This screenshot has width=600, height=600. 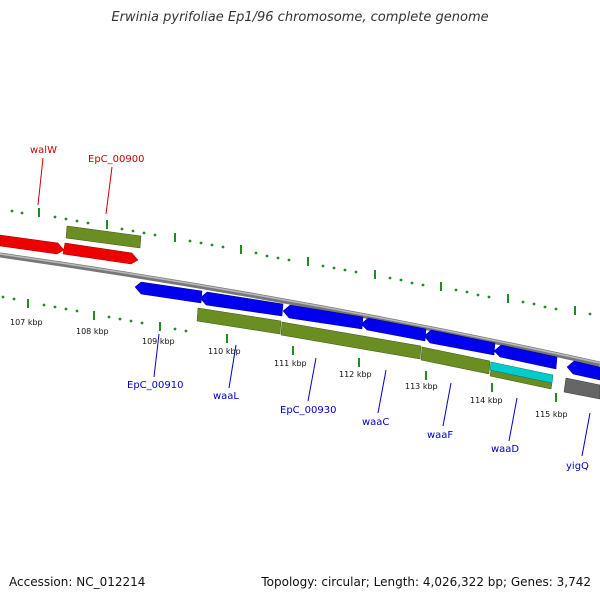 What do you see at coordinates (77, 582) in the screenshot?
I see `accession-label: Accession: NC_012214` at bounding box center [77, 582].